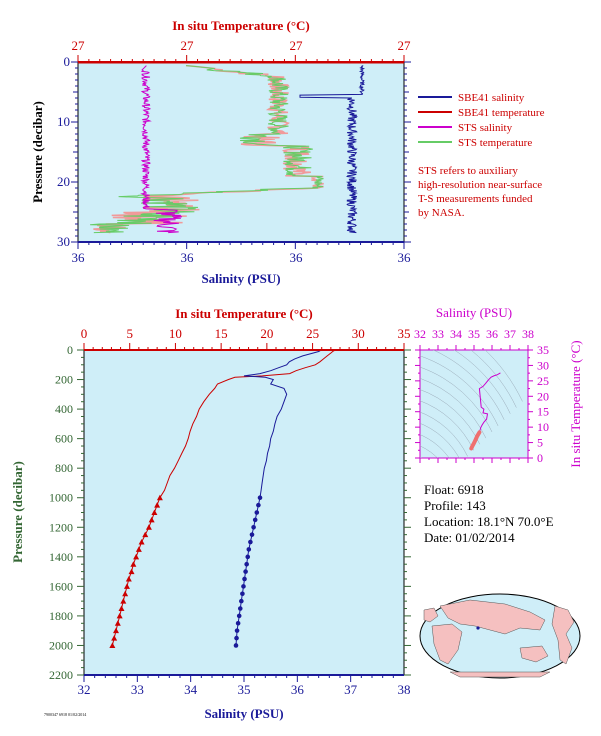 The image size is (601, 736). What do you see at coordinates (64, 380) in the screenshot?
I see `main-pressure-tick-label-1: 200` at bounding box center [64, 380].